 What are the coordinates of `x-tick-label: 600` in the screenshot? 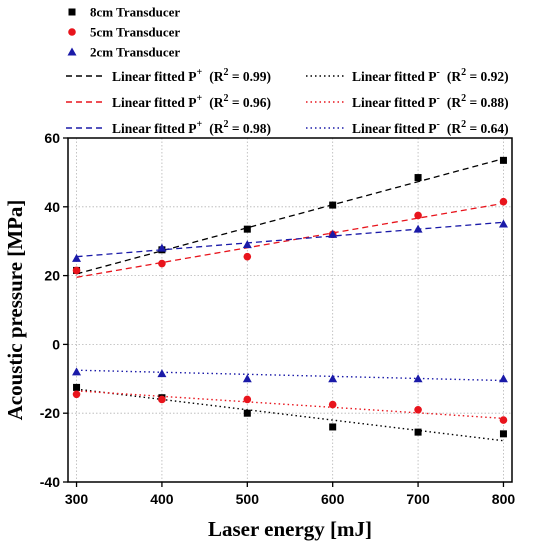 It's located at (333, 499).